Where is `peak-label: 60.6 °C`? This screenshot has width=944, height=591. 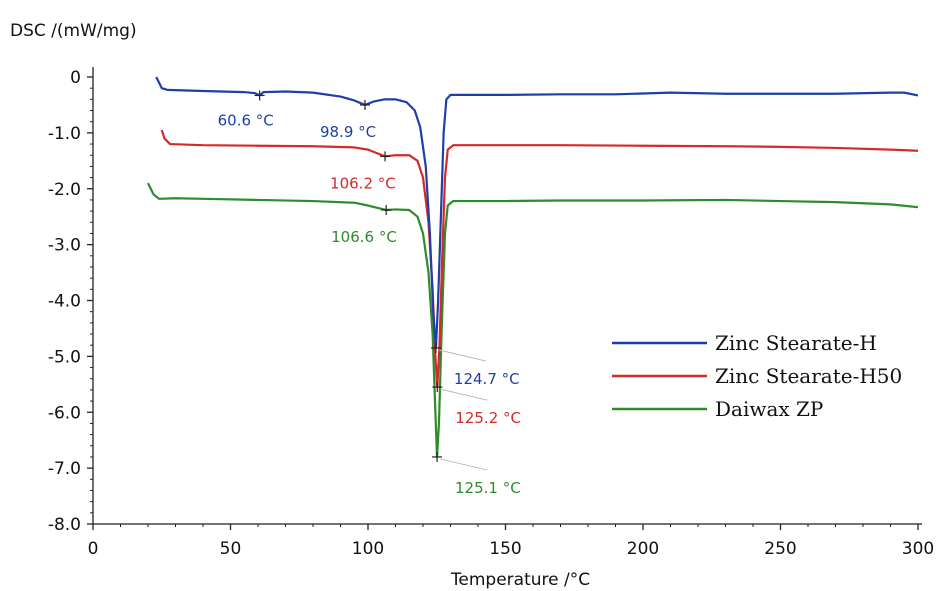 peak-label: 60.6 °C is located at coordinates (246, 120).